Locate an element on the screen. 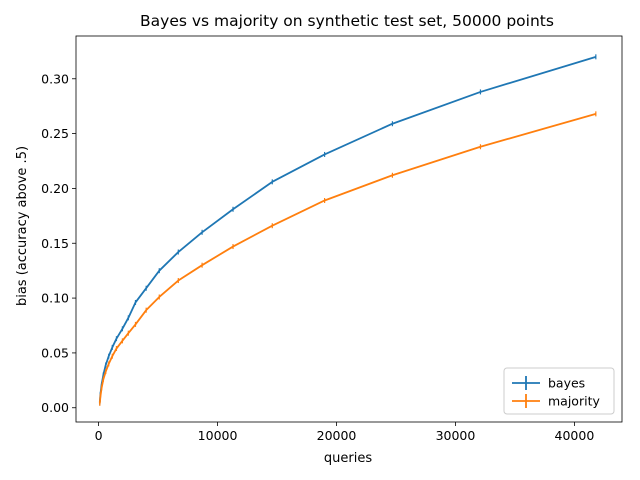  y-tick-label: 0.15 is located at coordinates (55, 243).